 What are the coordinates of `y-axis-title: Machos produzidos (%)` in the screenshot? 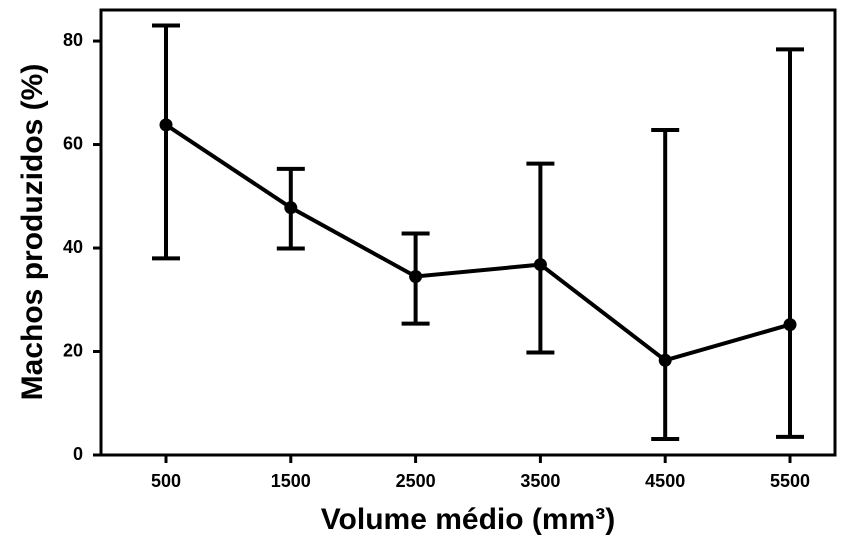 It's located at (32, 232).